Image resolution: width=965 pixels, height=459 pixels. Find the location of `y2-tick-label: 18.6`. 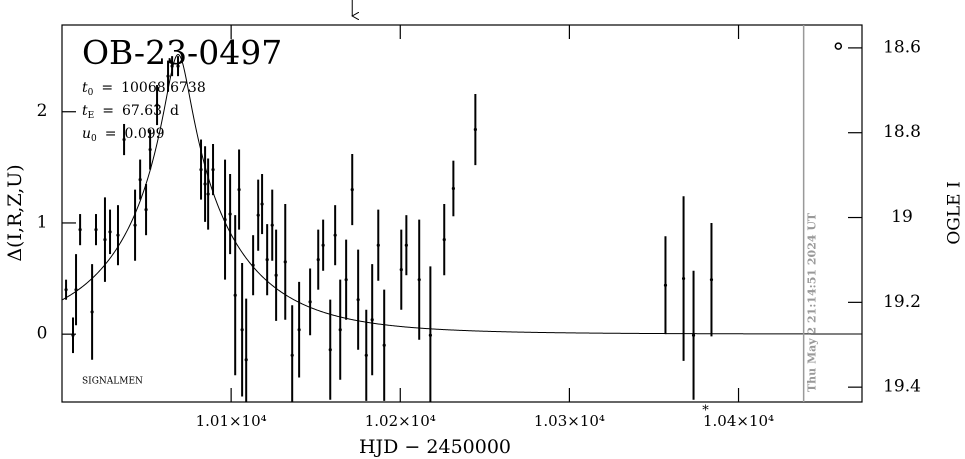

y2-tick-label: 18.6 is located at coordinates (902, 47).